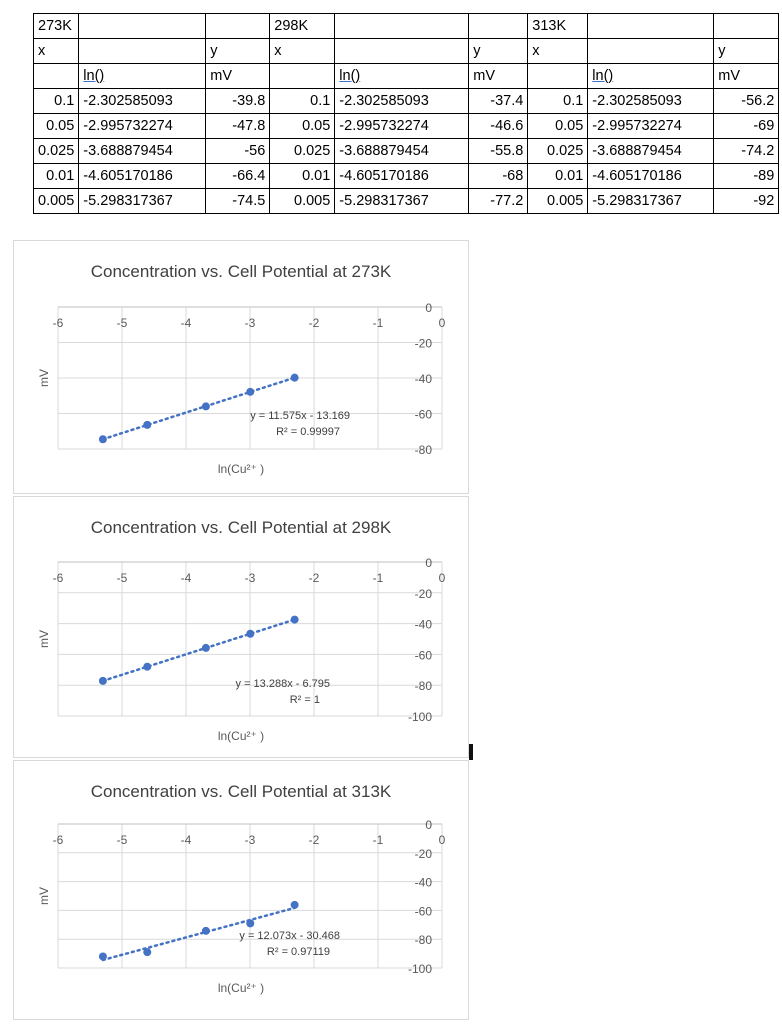 This screenshot has width=782, height=1024. Describe the element at coordinates (302, 26) in the screenshot. I see `temp-header: 298K` at that location.